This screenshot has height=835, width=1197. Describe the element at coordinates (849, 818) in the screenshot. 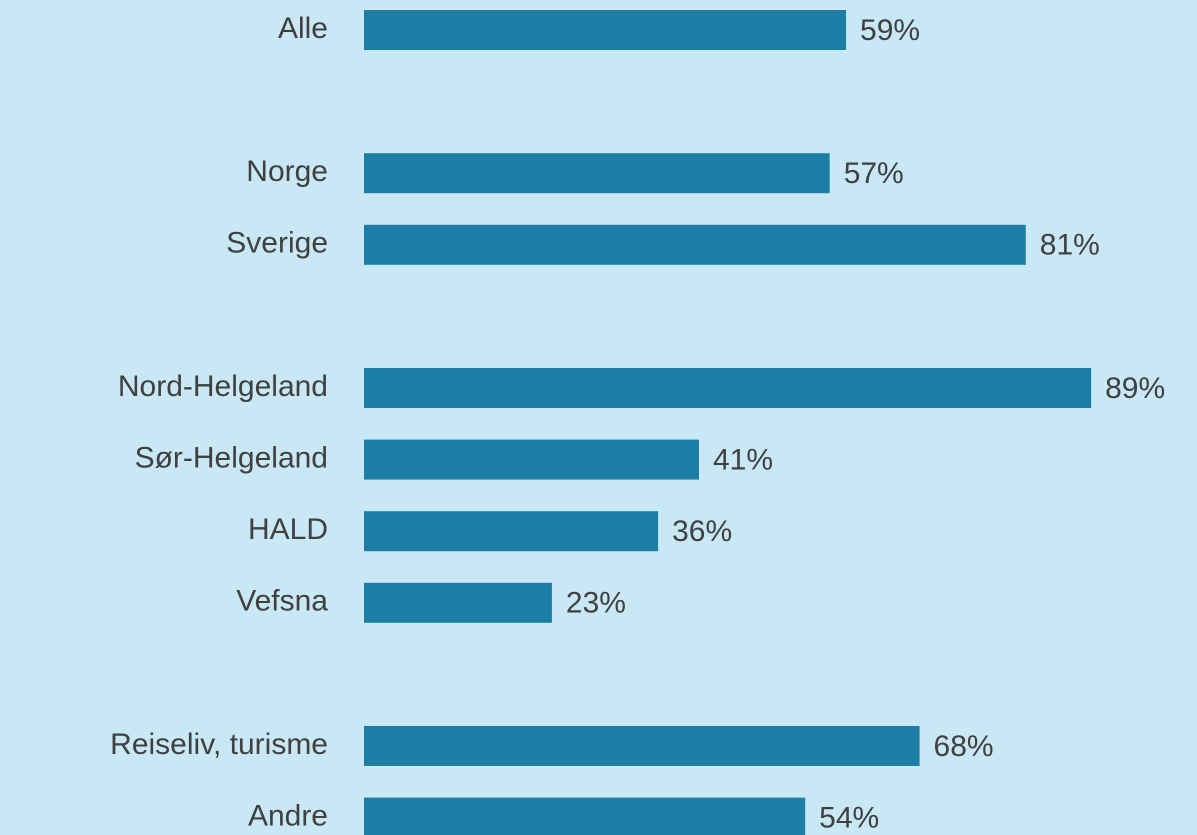

I see `value-label: 54%` at that location.